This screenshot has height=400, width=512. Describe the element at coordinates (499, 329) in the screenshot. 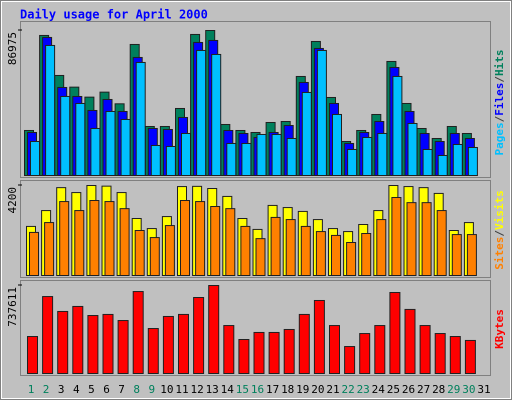

I see `legend-entry: KBytes` at that location.